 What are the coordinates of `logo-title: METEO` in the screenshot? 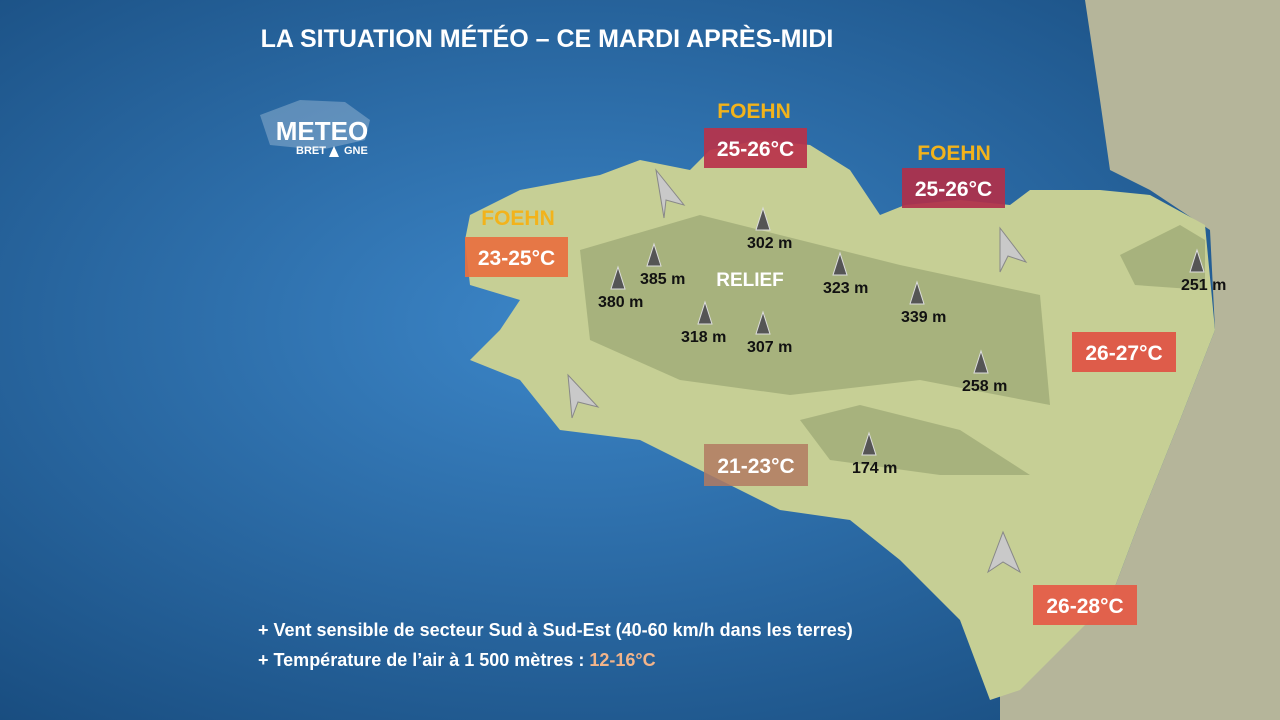 It's located at (322, 131).